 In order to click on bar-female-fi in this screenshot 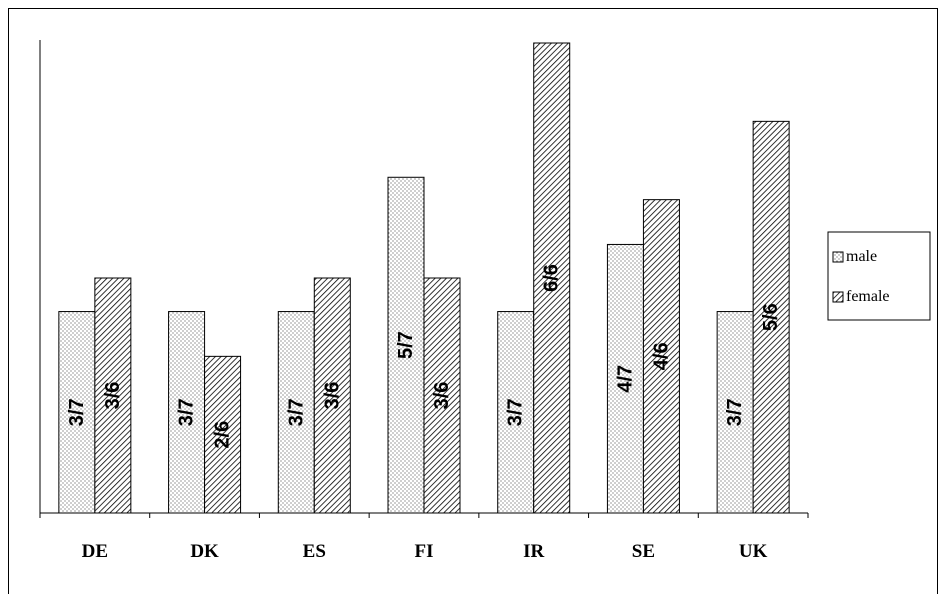, I will do `click(442, 395)`.